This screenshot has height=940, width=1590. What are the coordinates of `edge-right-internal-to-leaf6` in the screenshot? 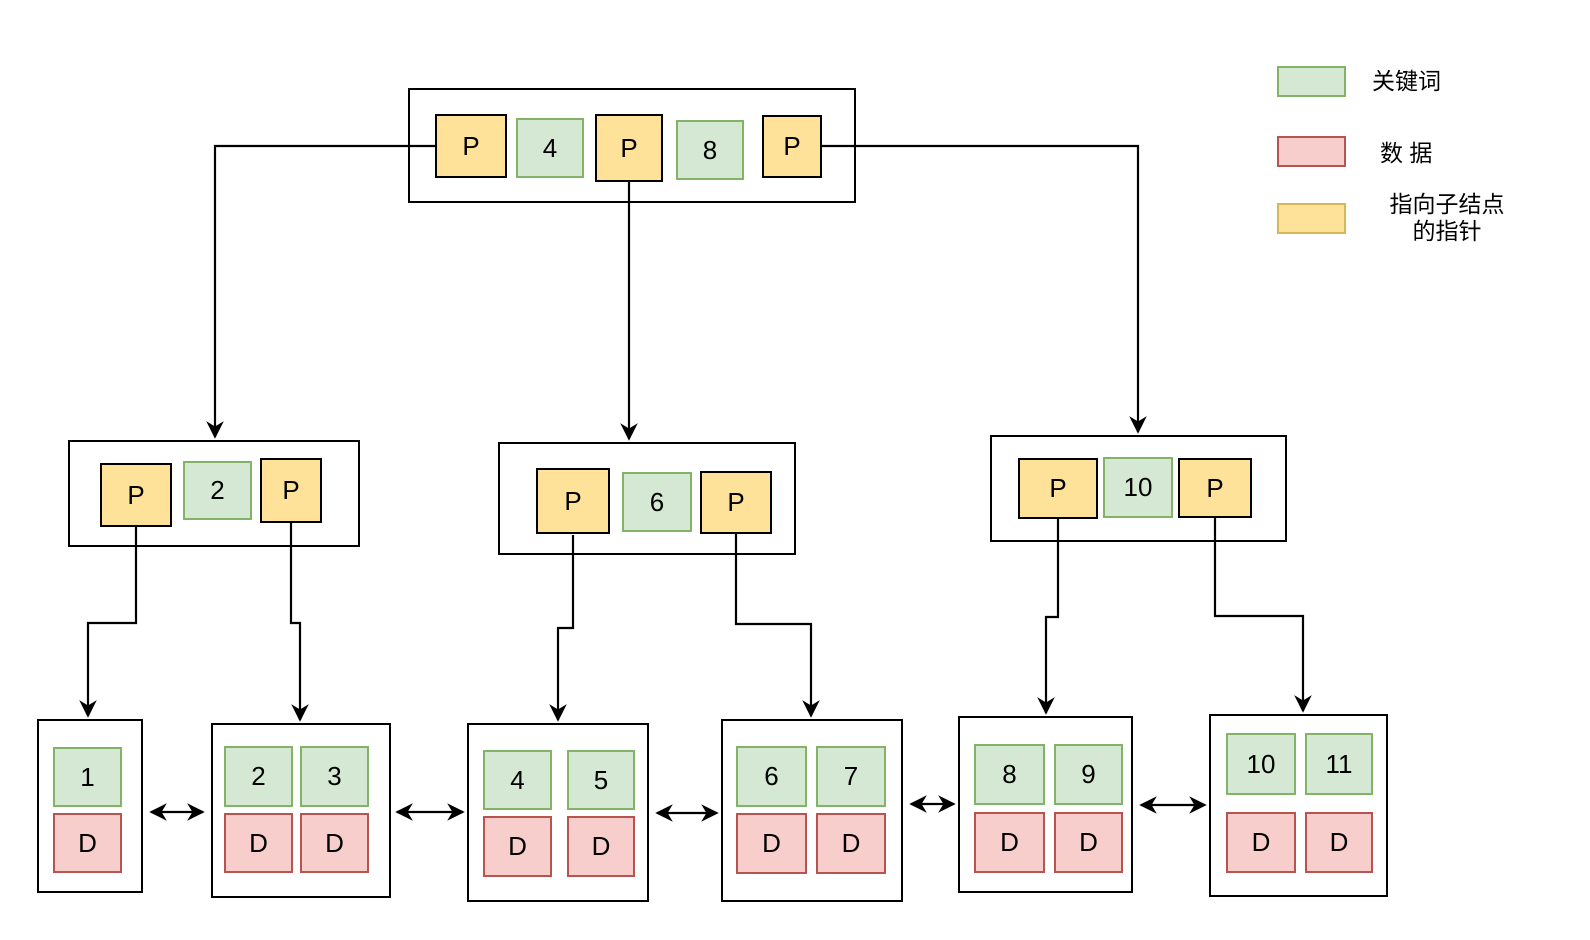 It's located at (1262, 615).